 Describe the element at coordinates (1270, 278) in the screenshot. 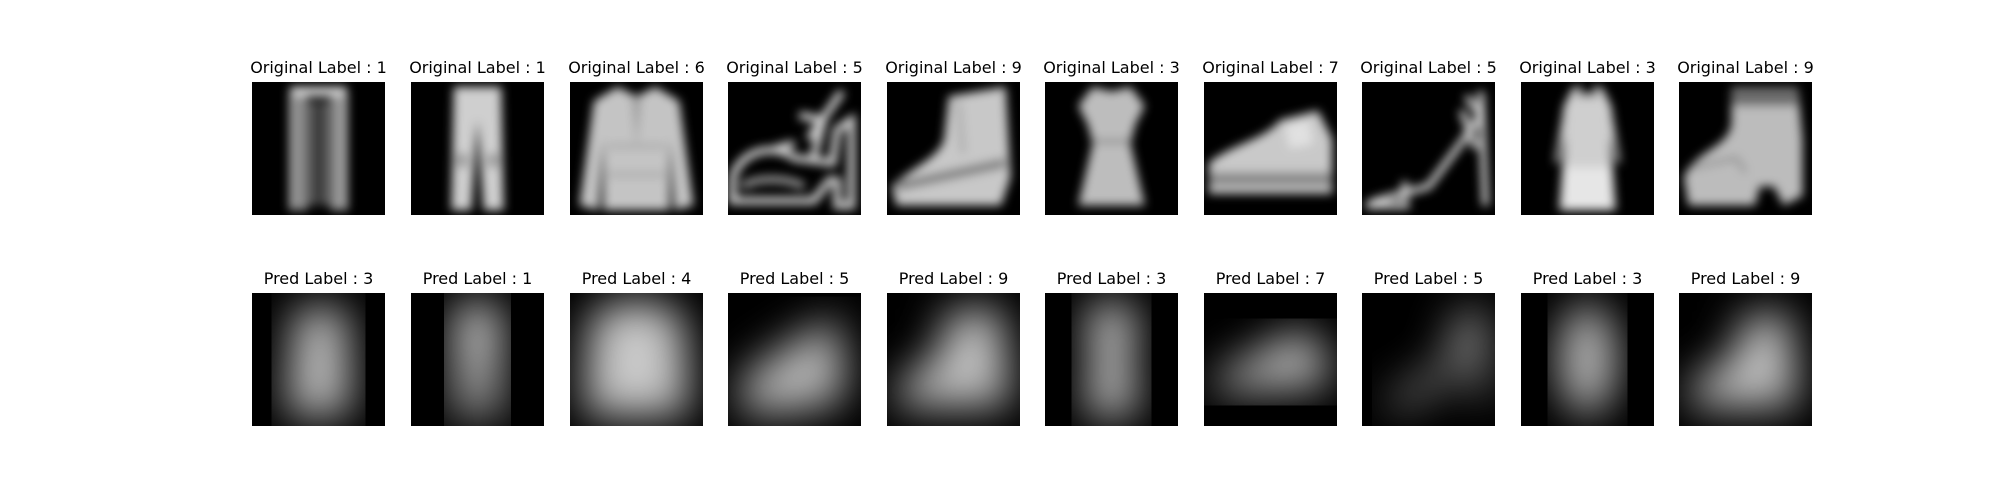

I see `panel-title: Pred Label : 7` at that location.